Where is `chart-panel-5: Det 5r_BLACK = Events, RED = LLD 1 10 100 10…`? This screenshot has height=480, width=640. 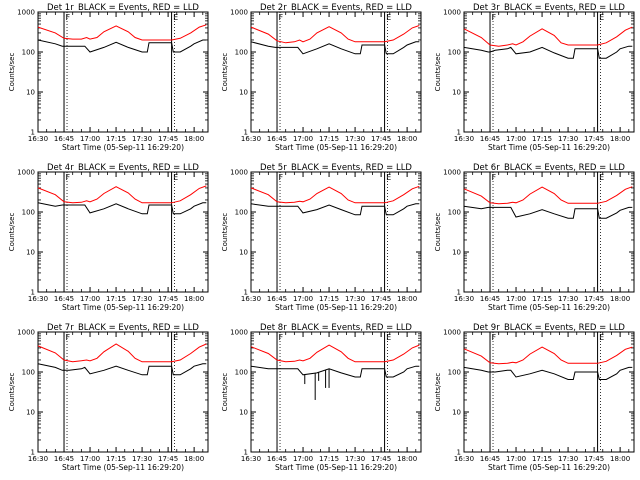
chart-panel-5: Det 5r_BLACK = Events, RED = LLD 1 10 100 10… is located at coordinates (321, 237).